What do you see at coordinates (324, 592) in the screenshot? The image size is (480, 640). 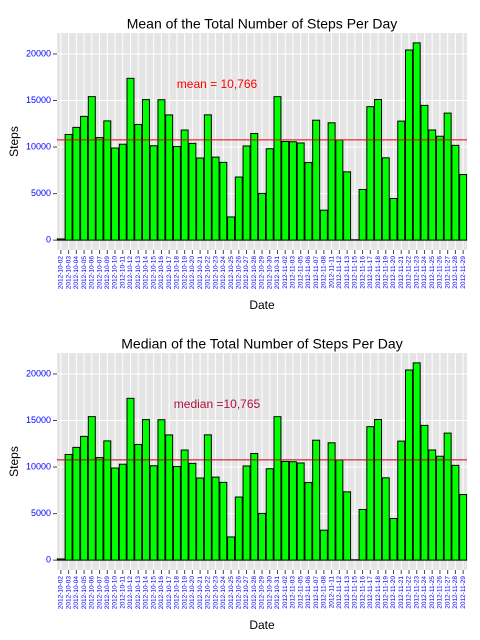 I see `x-tick-label: 2012-11-08` at bounding box center [324, 592].